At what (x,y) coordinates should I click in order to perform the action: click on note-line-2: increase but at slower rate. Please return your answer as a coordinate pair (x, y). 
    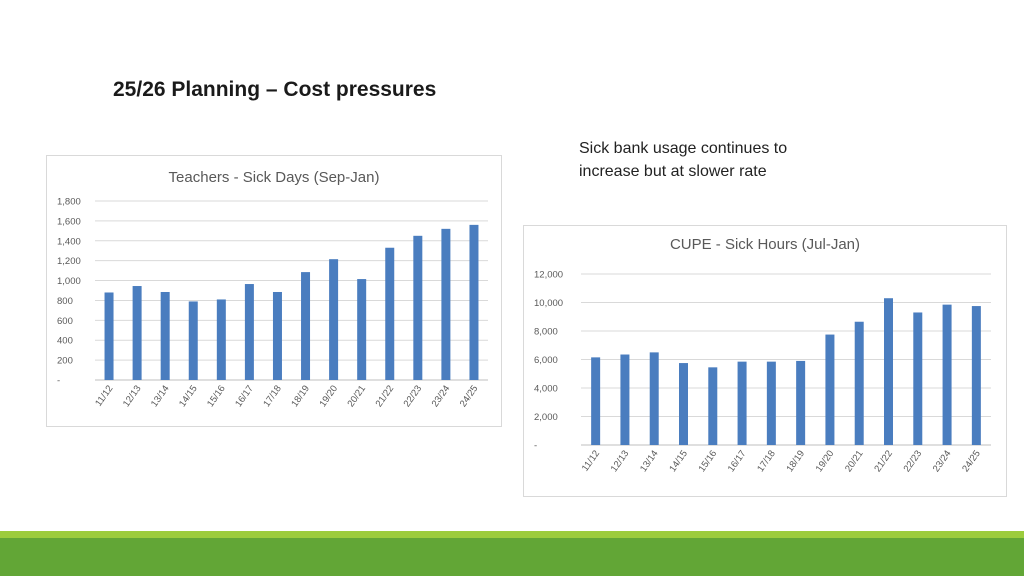
    Looking at the image, I should click on (673, 171).